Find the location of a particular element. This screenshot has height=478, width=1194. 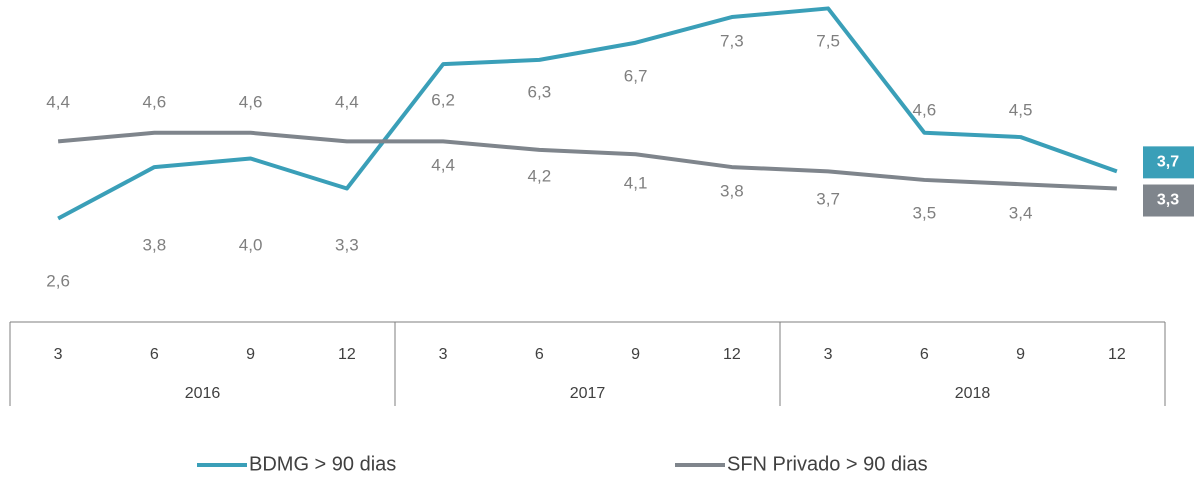

data-label: 3,5 is located at coordinates (925, 212).